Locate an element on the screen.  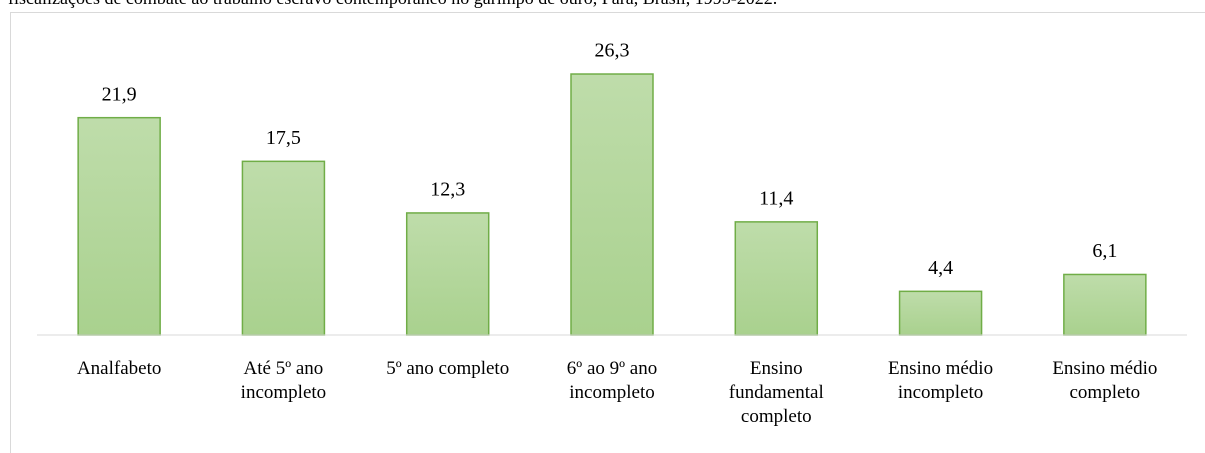
data-label: 17,5 is located at coordinates (283, 138).